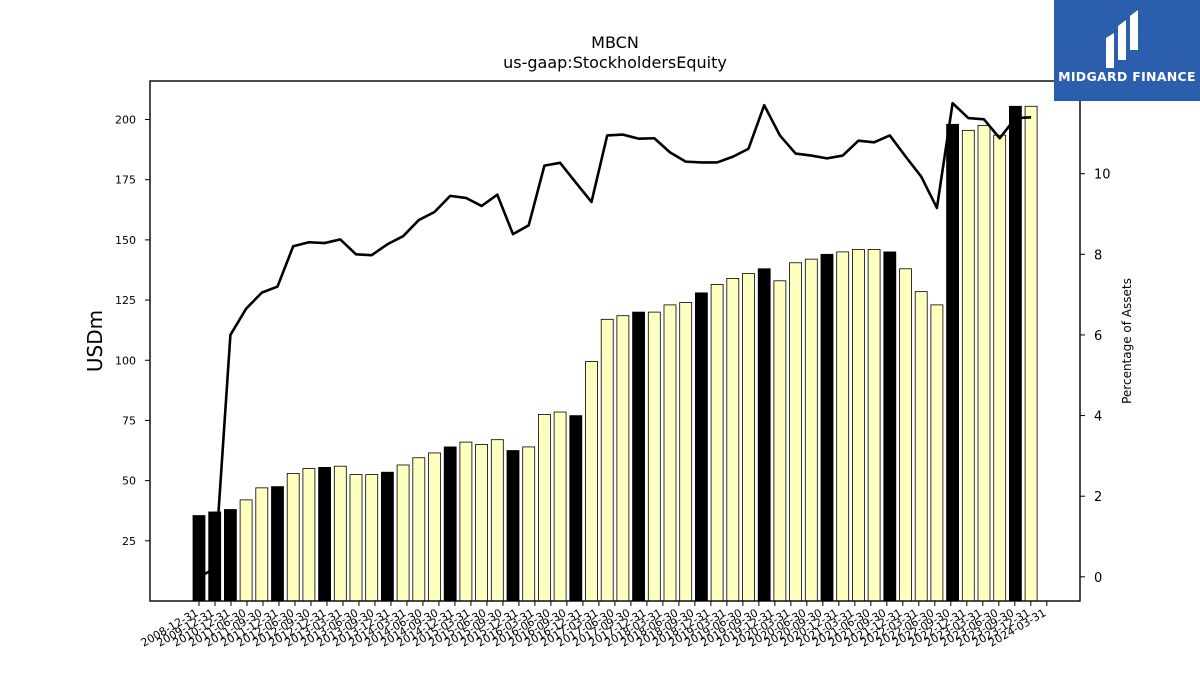 This screenshot has height=675, width=1200. Describe the element at coordinates (1122, 39) in the screenshot. I see `midgard-logo-icon` at that location.